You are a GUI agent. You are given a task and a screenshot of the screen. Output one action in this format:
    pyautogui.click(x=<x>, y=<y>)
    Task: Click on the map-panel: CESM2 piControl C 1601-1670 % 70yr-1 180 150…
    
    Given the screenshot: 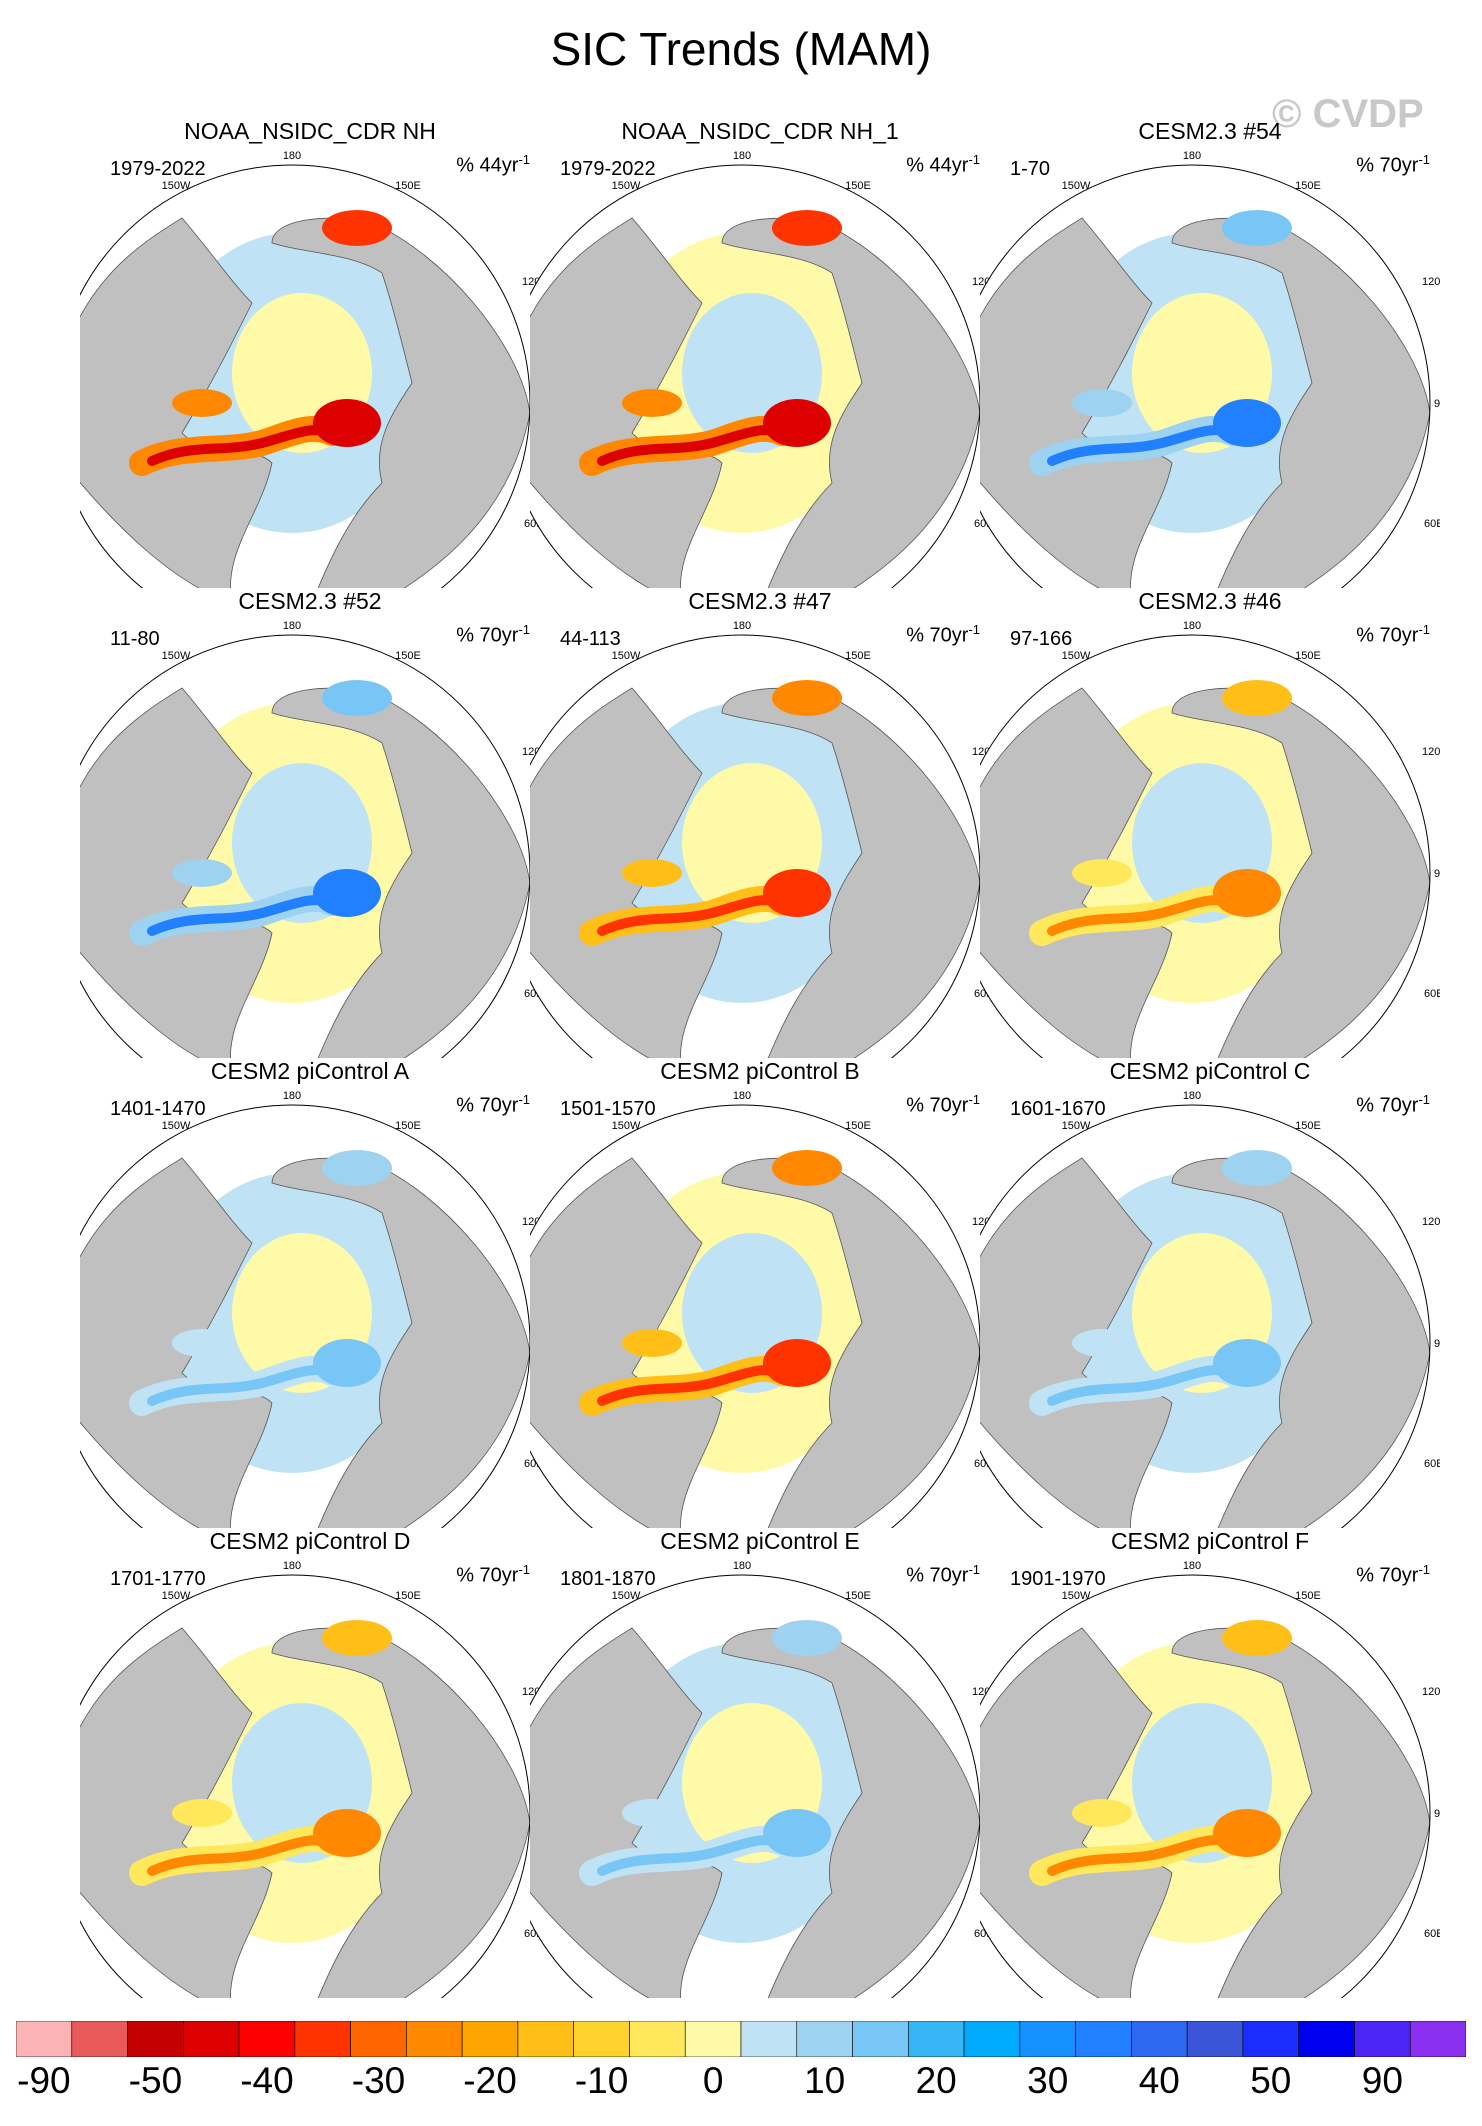 What is the action you would take?
    pyautogui.click(x=1210, y=1293)
    